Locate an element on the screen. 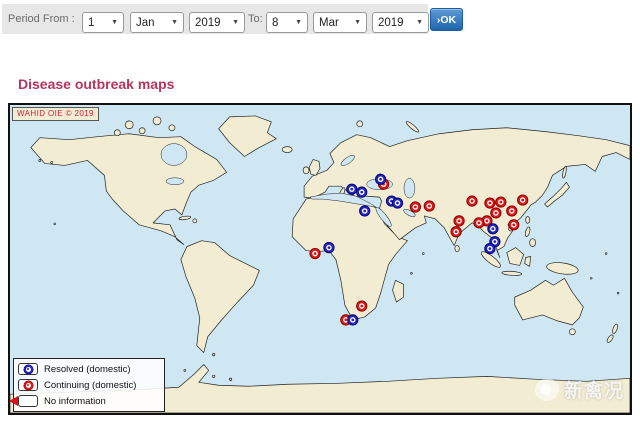  pan-left-arrow-icon is located at coordinates (13, 401).